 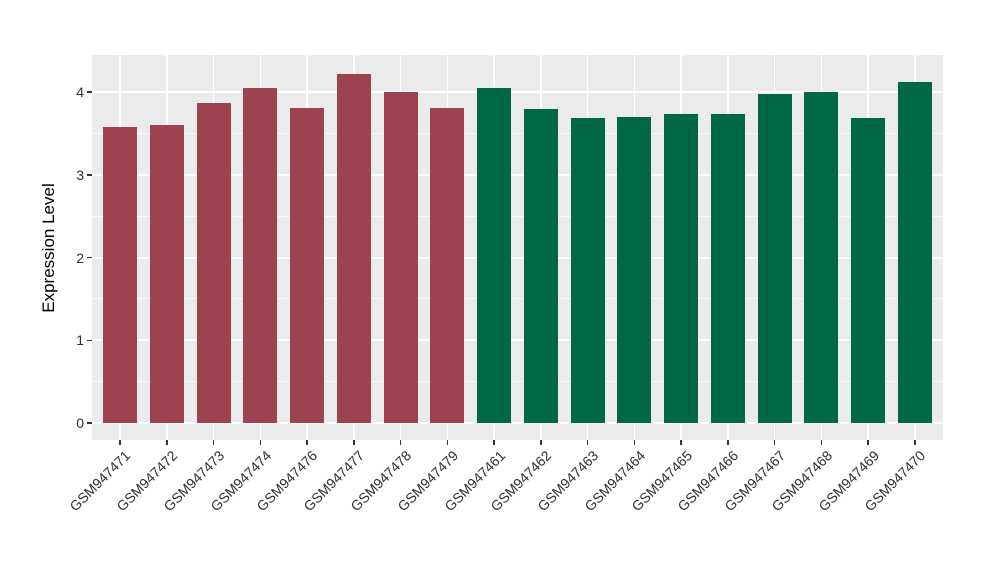 I want to click on bar-GSM947465, so click(x=681, y=268).